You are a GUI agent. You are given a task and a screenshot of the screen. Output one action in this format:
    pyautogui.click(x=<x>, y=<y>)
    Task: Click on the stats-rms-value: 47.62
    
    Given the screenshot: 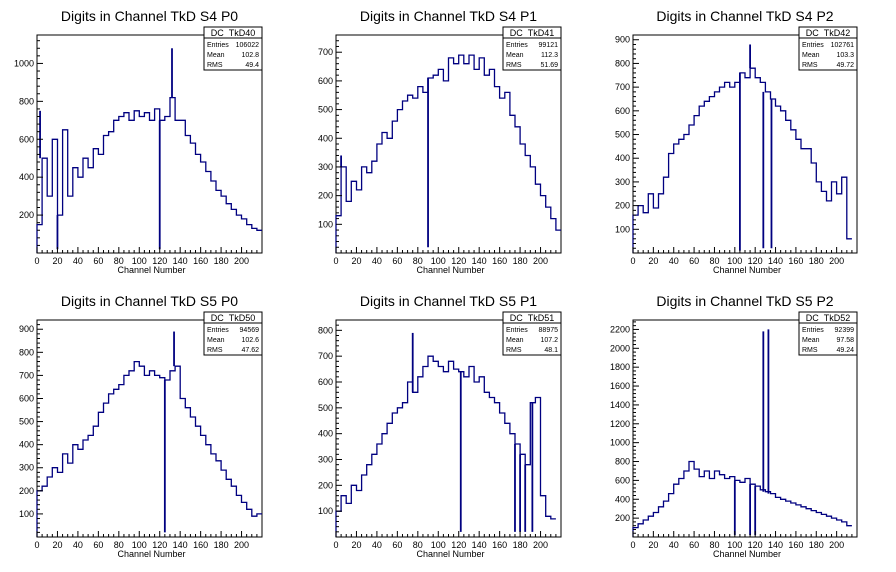 What is the action you would take?
    pyautogui.click(x=250, y=350)
    